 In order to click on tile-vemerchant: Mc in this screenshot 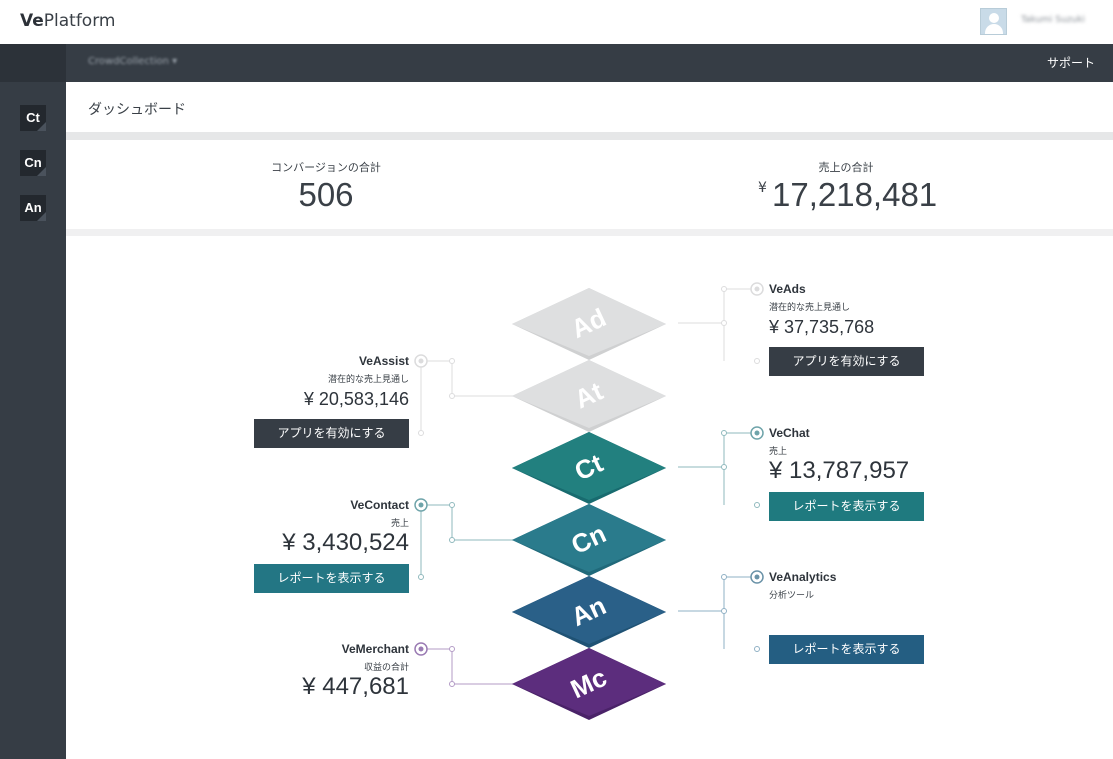, I will do `click(589, 684)`.